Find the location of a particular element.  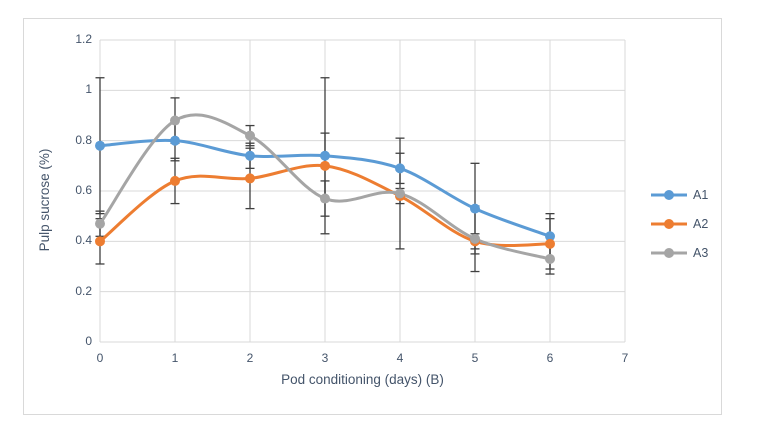

legend: A1 A2 A3 is located at coordinates (679, 223).